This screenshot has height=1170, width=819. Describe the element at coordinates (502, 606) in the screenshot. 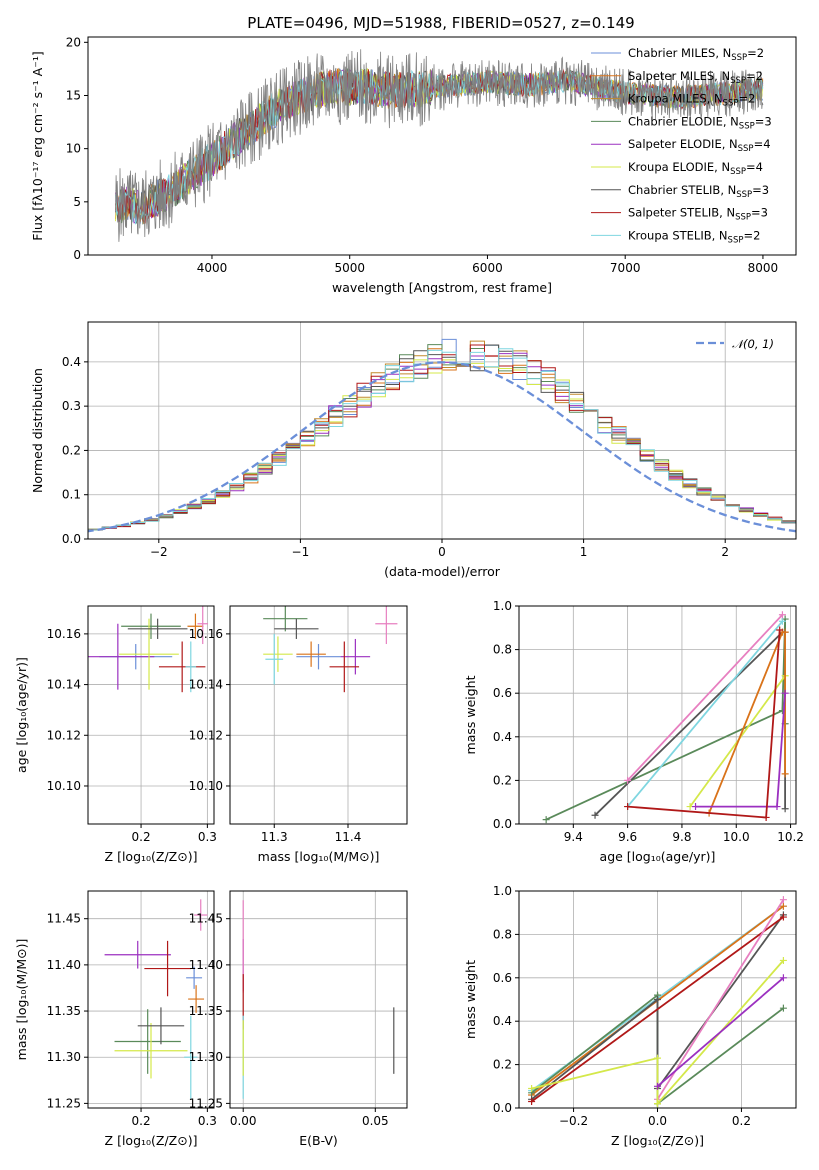

I see `y-tick-label: 1.0` at that location.